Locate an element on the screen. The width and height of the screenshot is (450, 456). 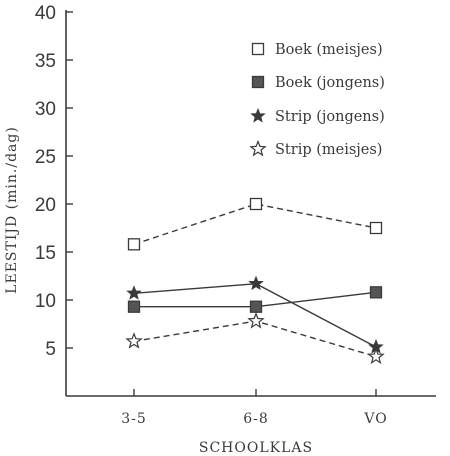
y-tick-label: 25 is located at coordinates (45, 157).